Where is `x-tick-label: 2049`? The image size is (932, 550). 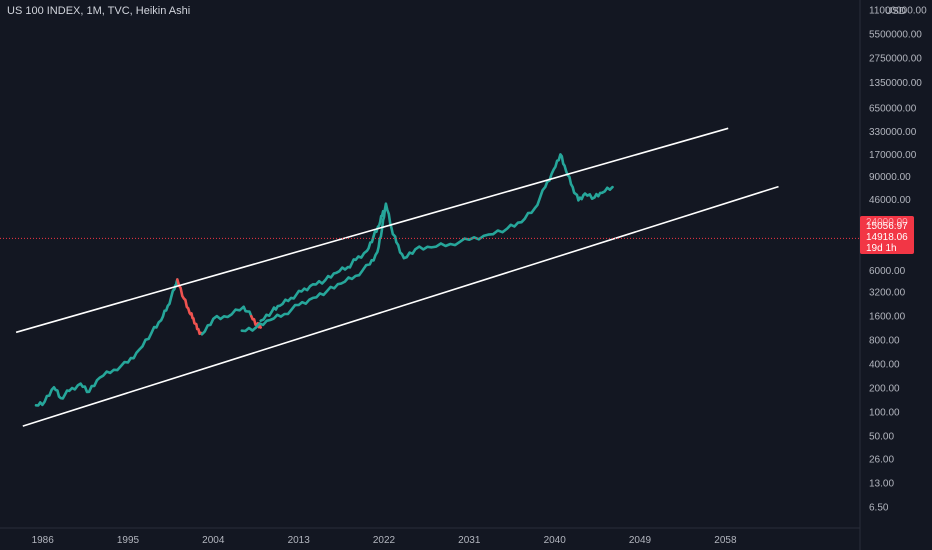
x-tick-label: 2049 is located at coordinates (640, 540).